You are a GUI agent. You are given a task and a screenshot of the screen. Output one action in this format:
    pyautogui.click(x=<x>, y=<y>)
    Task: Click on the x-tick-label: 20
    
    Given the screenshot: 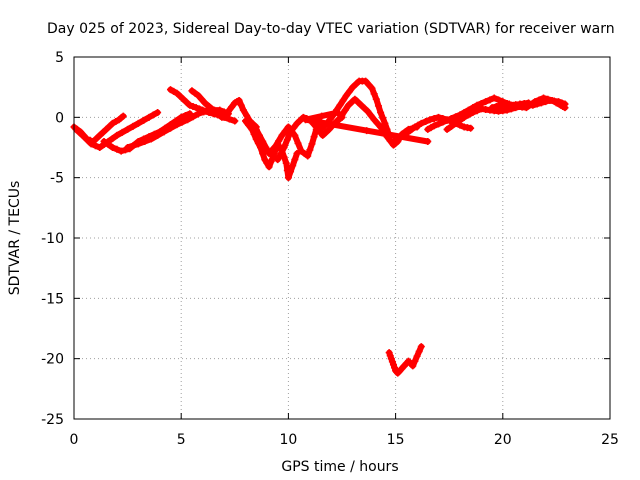 What is the action you would take?
    pyautogui.click(x=503, y=440)
    